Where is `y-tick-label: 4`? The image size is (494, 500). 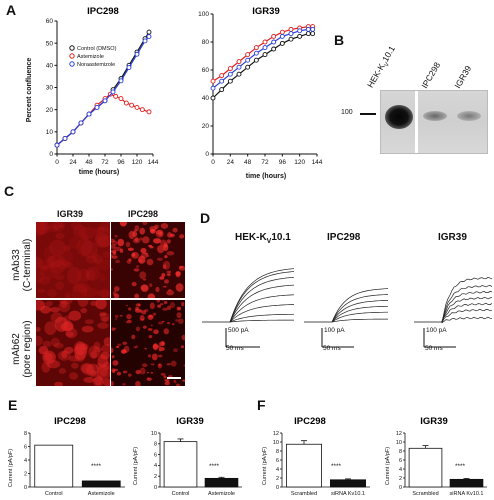 y-tick-label: 4 is located at coordinates (155, 466).